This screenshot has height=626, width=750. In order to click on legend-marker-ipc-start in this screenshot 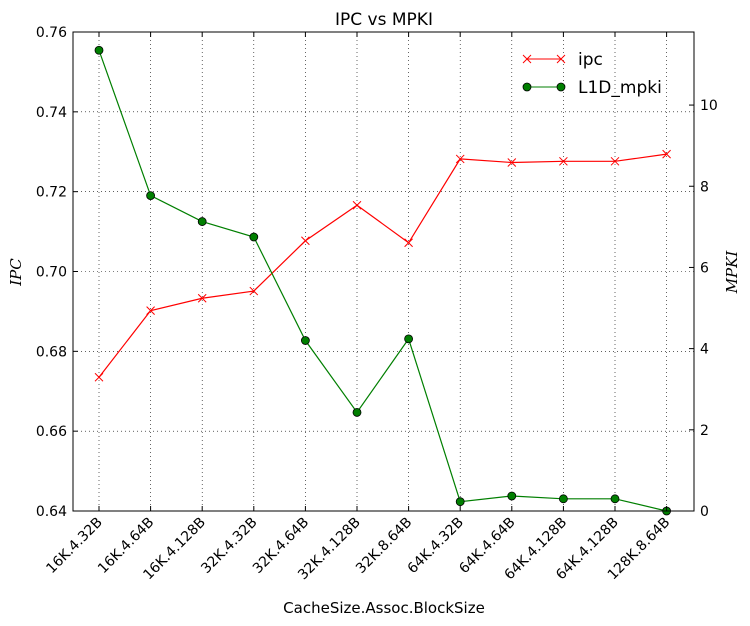, I will do `click(527, 59)`.